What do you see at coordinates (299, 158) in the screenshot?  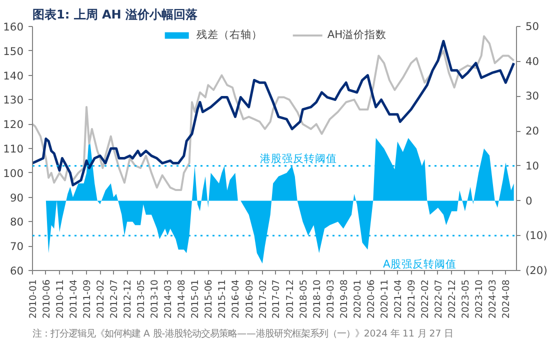 I see `ref-line-label: 港股强反转阈值` at bounding box center [299, 158].